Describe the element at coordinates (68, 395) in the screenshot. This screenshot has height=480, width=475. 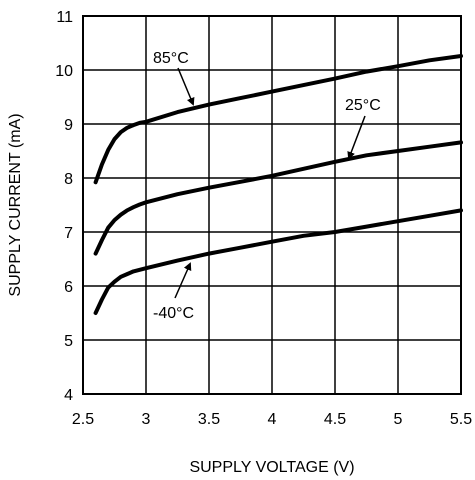
I see `y-tick-label: 4` at that location.